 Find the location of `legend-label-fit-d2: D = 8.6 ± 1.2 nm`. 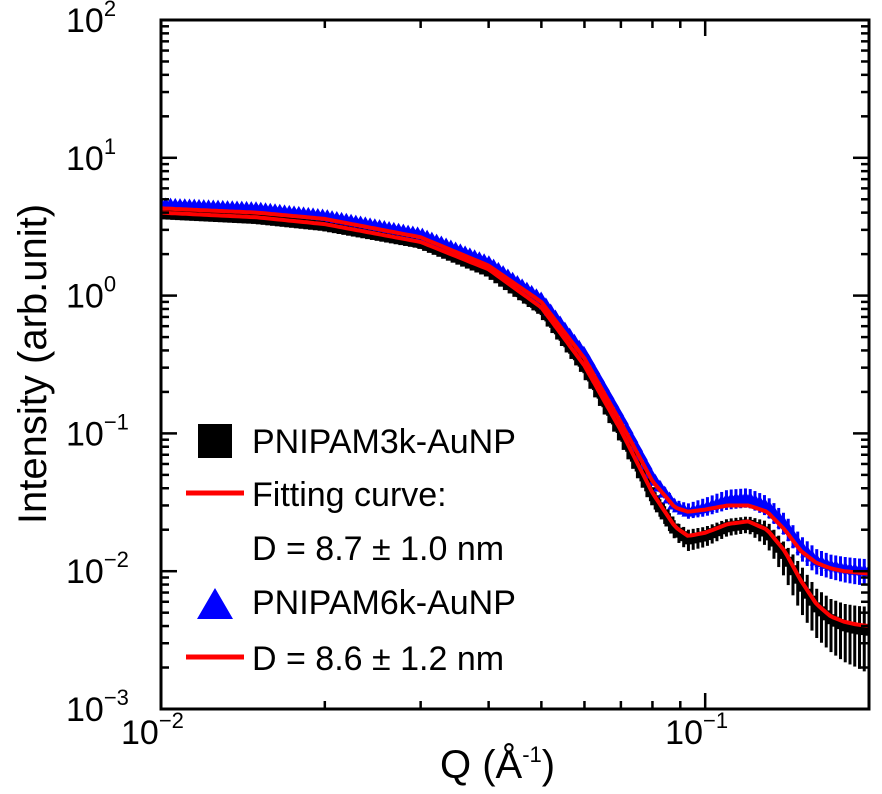

legend-label-fit-d2: D = 8.6 ± 1.2 nm is located at coordinates (378, 659).